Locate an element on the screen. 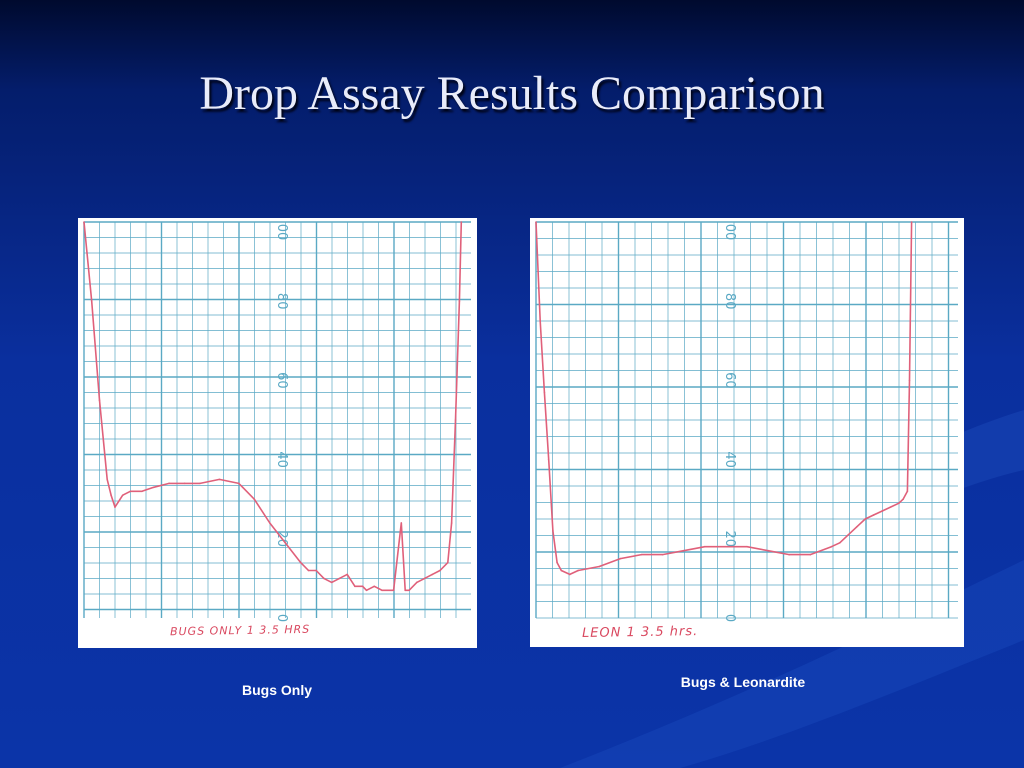  bugs-only-tick-label: 0 is located at coordinates (281, 618).